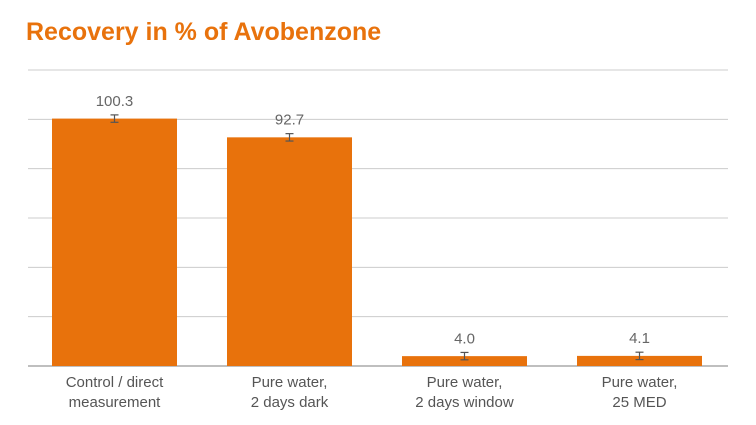 The image size is (756, 425). I want to click on value-label-3: 4.1, so click(639, 338).